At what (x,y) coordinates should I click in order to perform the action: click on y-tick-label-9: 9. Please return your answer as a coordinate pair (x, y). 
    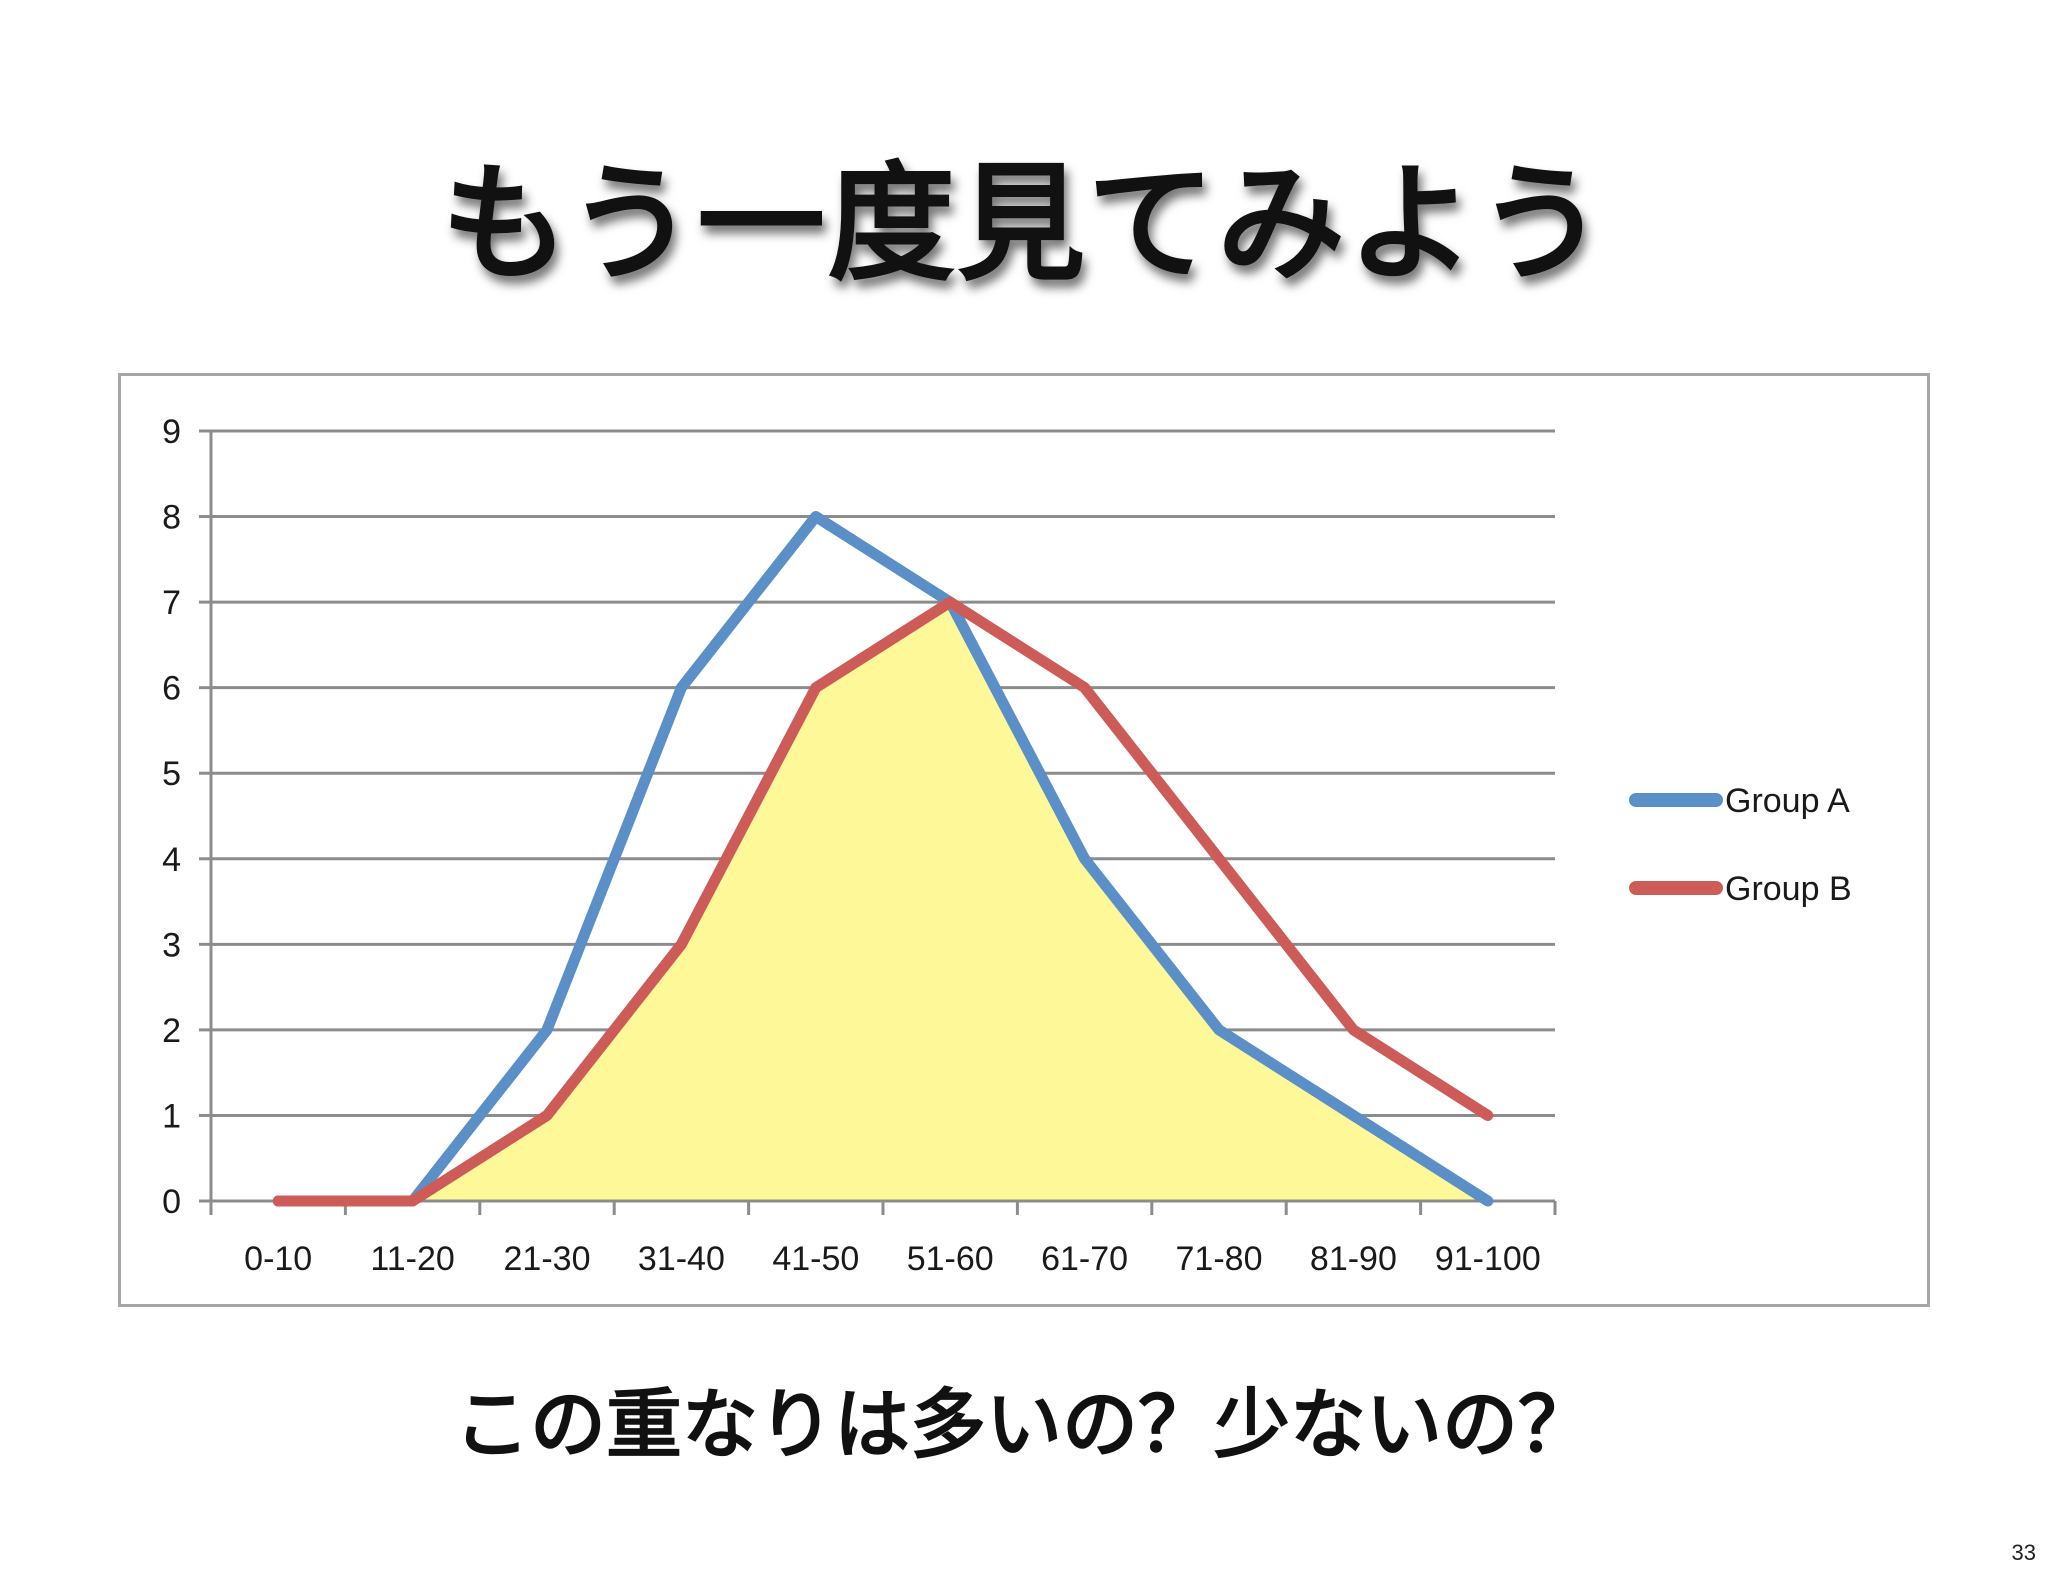
    Looking at the image, I should click on (171, 432).